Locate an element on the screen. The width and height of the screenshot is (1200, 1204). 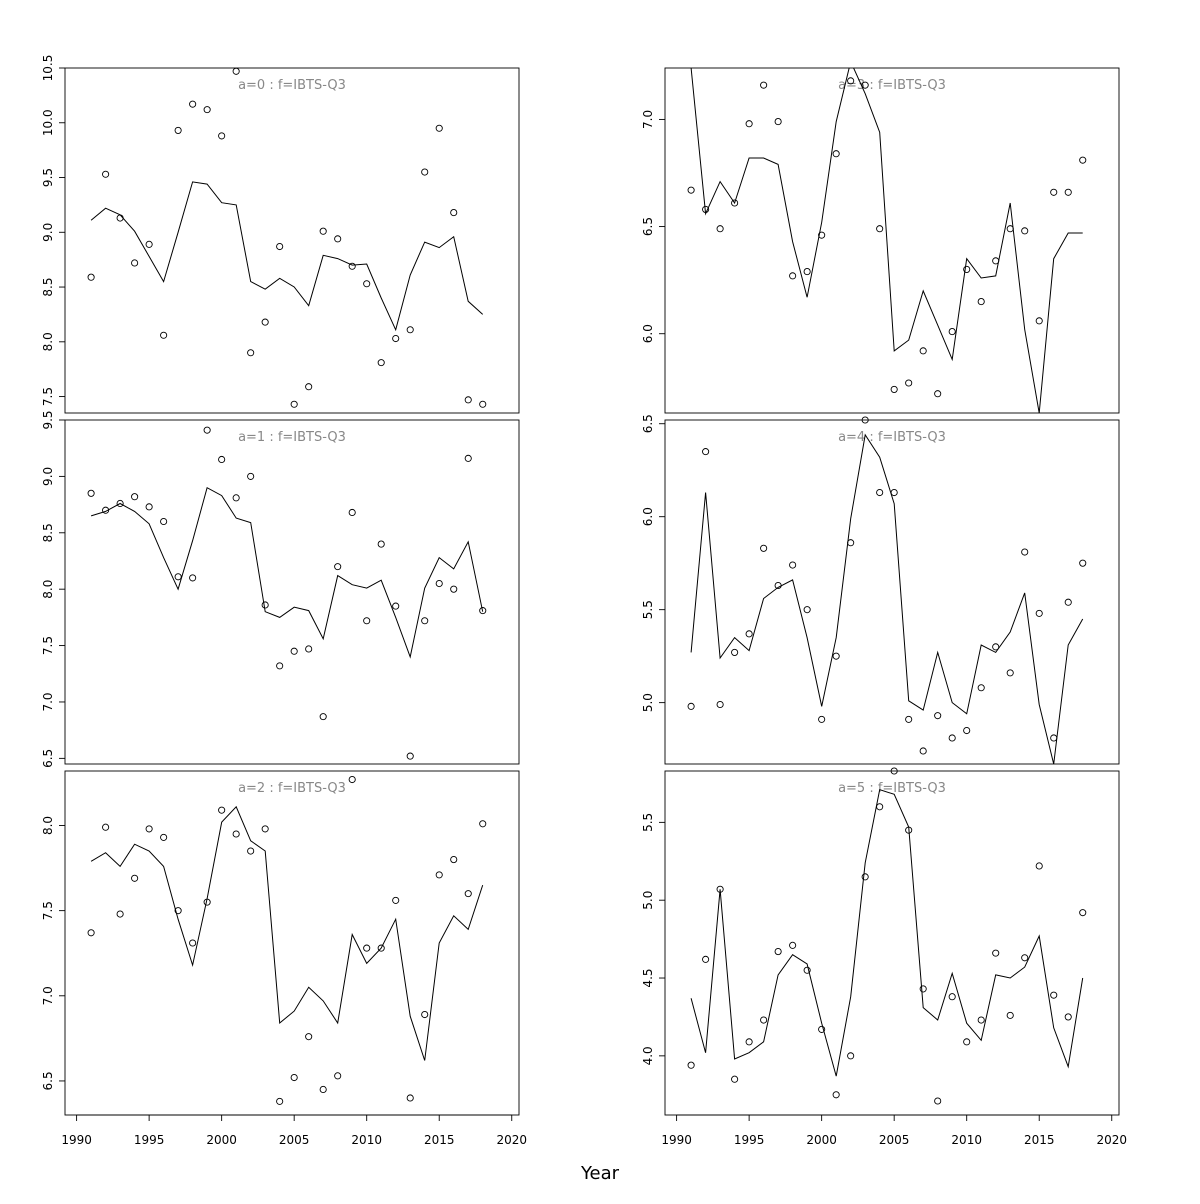
panel-4: a=4 : f=IBTS-Q3 5.0 5.5 6.0 6.5 is located at coordinates (880, 589).